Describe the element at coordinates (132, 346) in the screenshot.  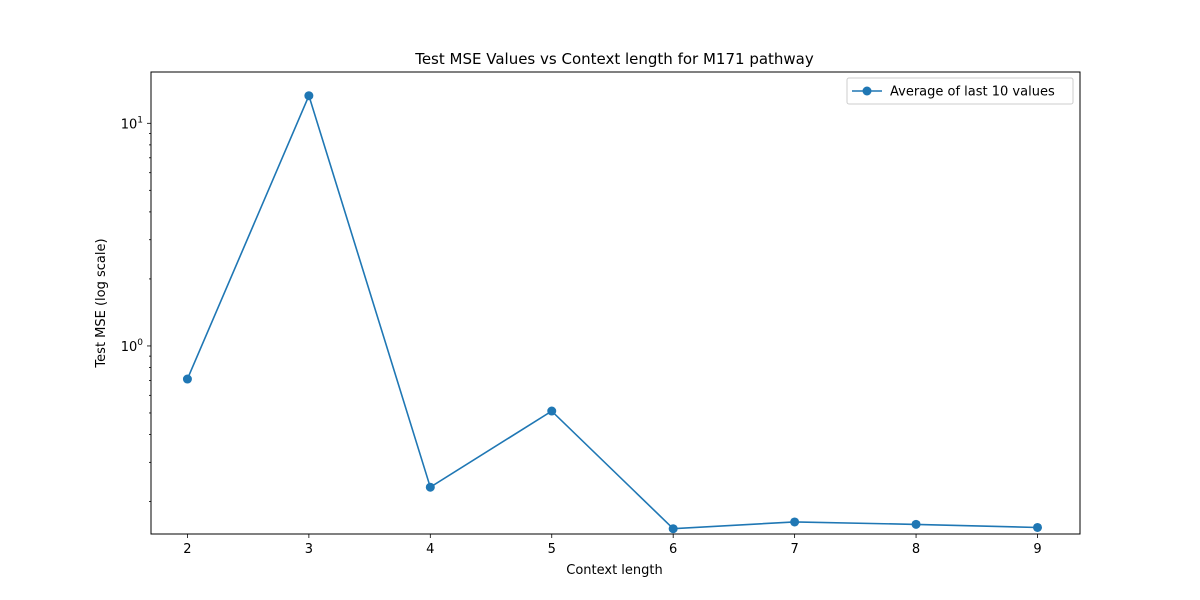
I see `y-tick-label: 10⁰` at that location.